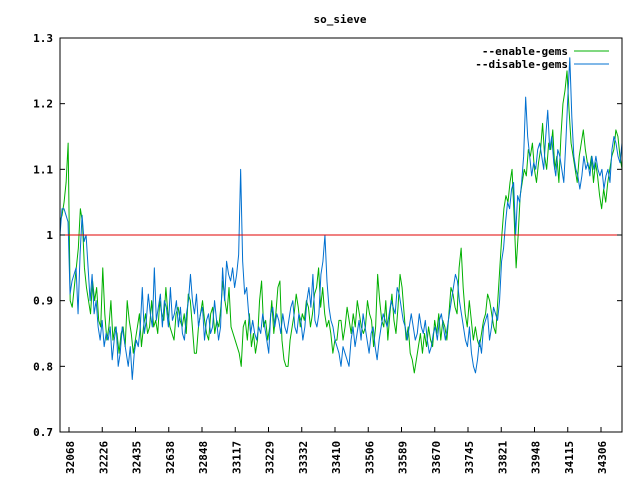  Describe the element at coordinates (469, 457) in the screenshot. I see `x-tick-label: 33745` at that location.